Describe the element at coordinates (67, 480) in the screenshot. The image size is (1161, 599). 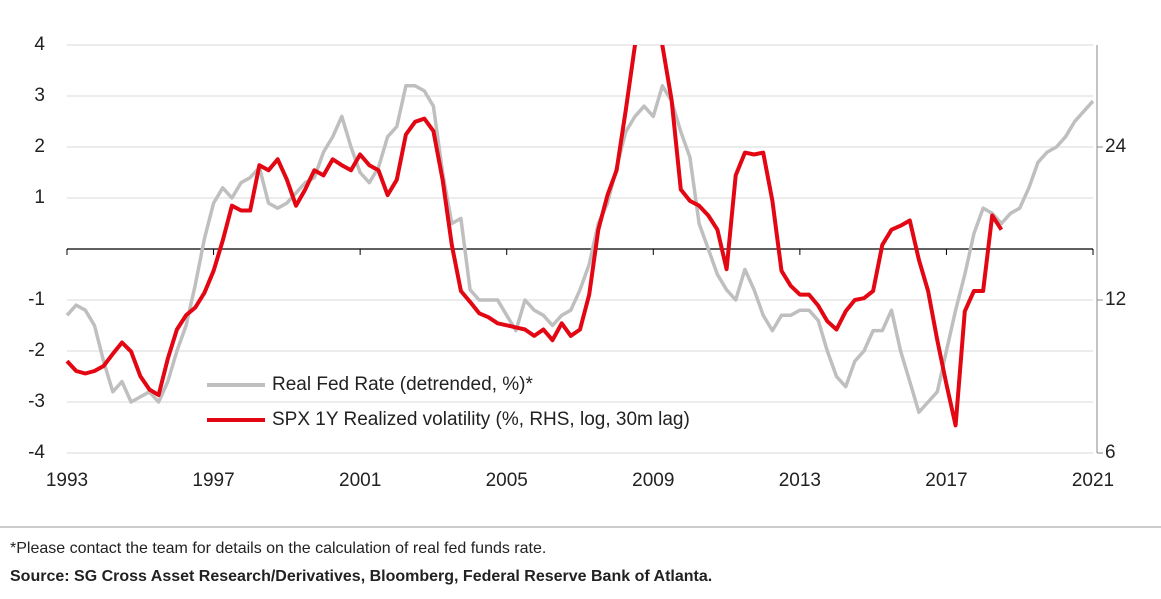
I see `x-tick-label: 1993` at that location.